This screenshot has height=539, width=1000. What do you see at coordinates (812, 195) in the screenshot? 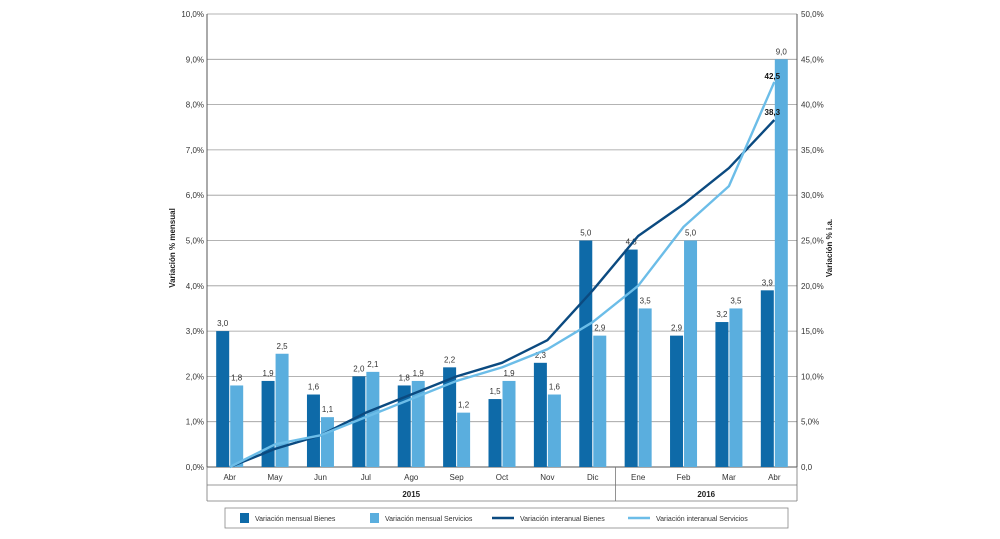
I see `y-right-tick-label: 30,0%` at bounding box center [812, 195].